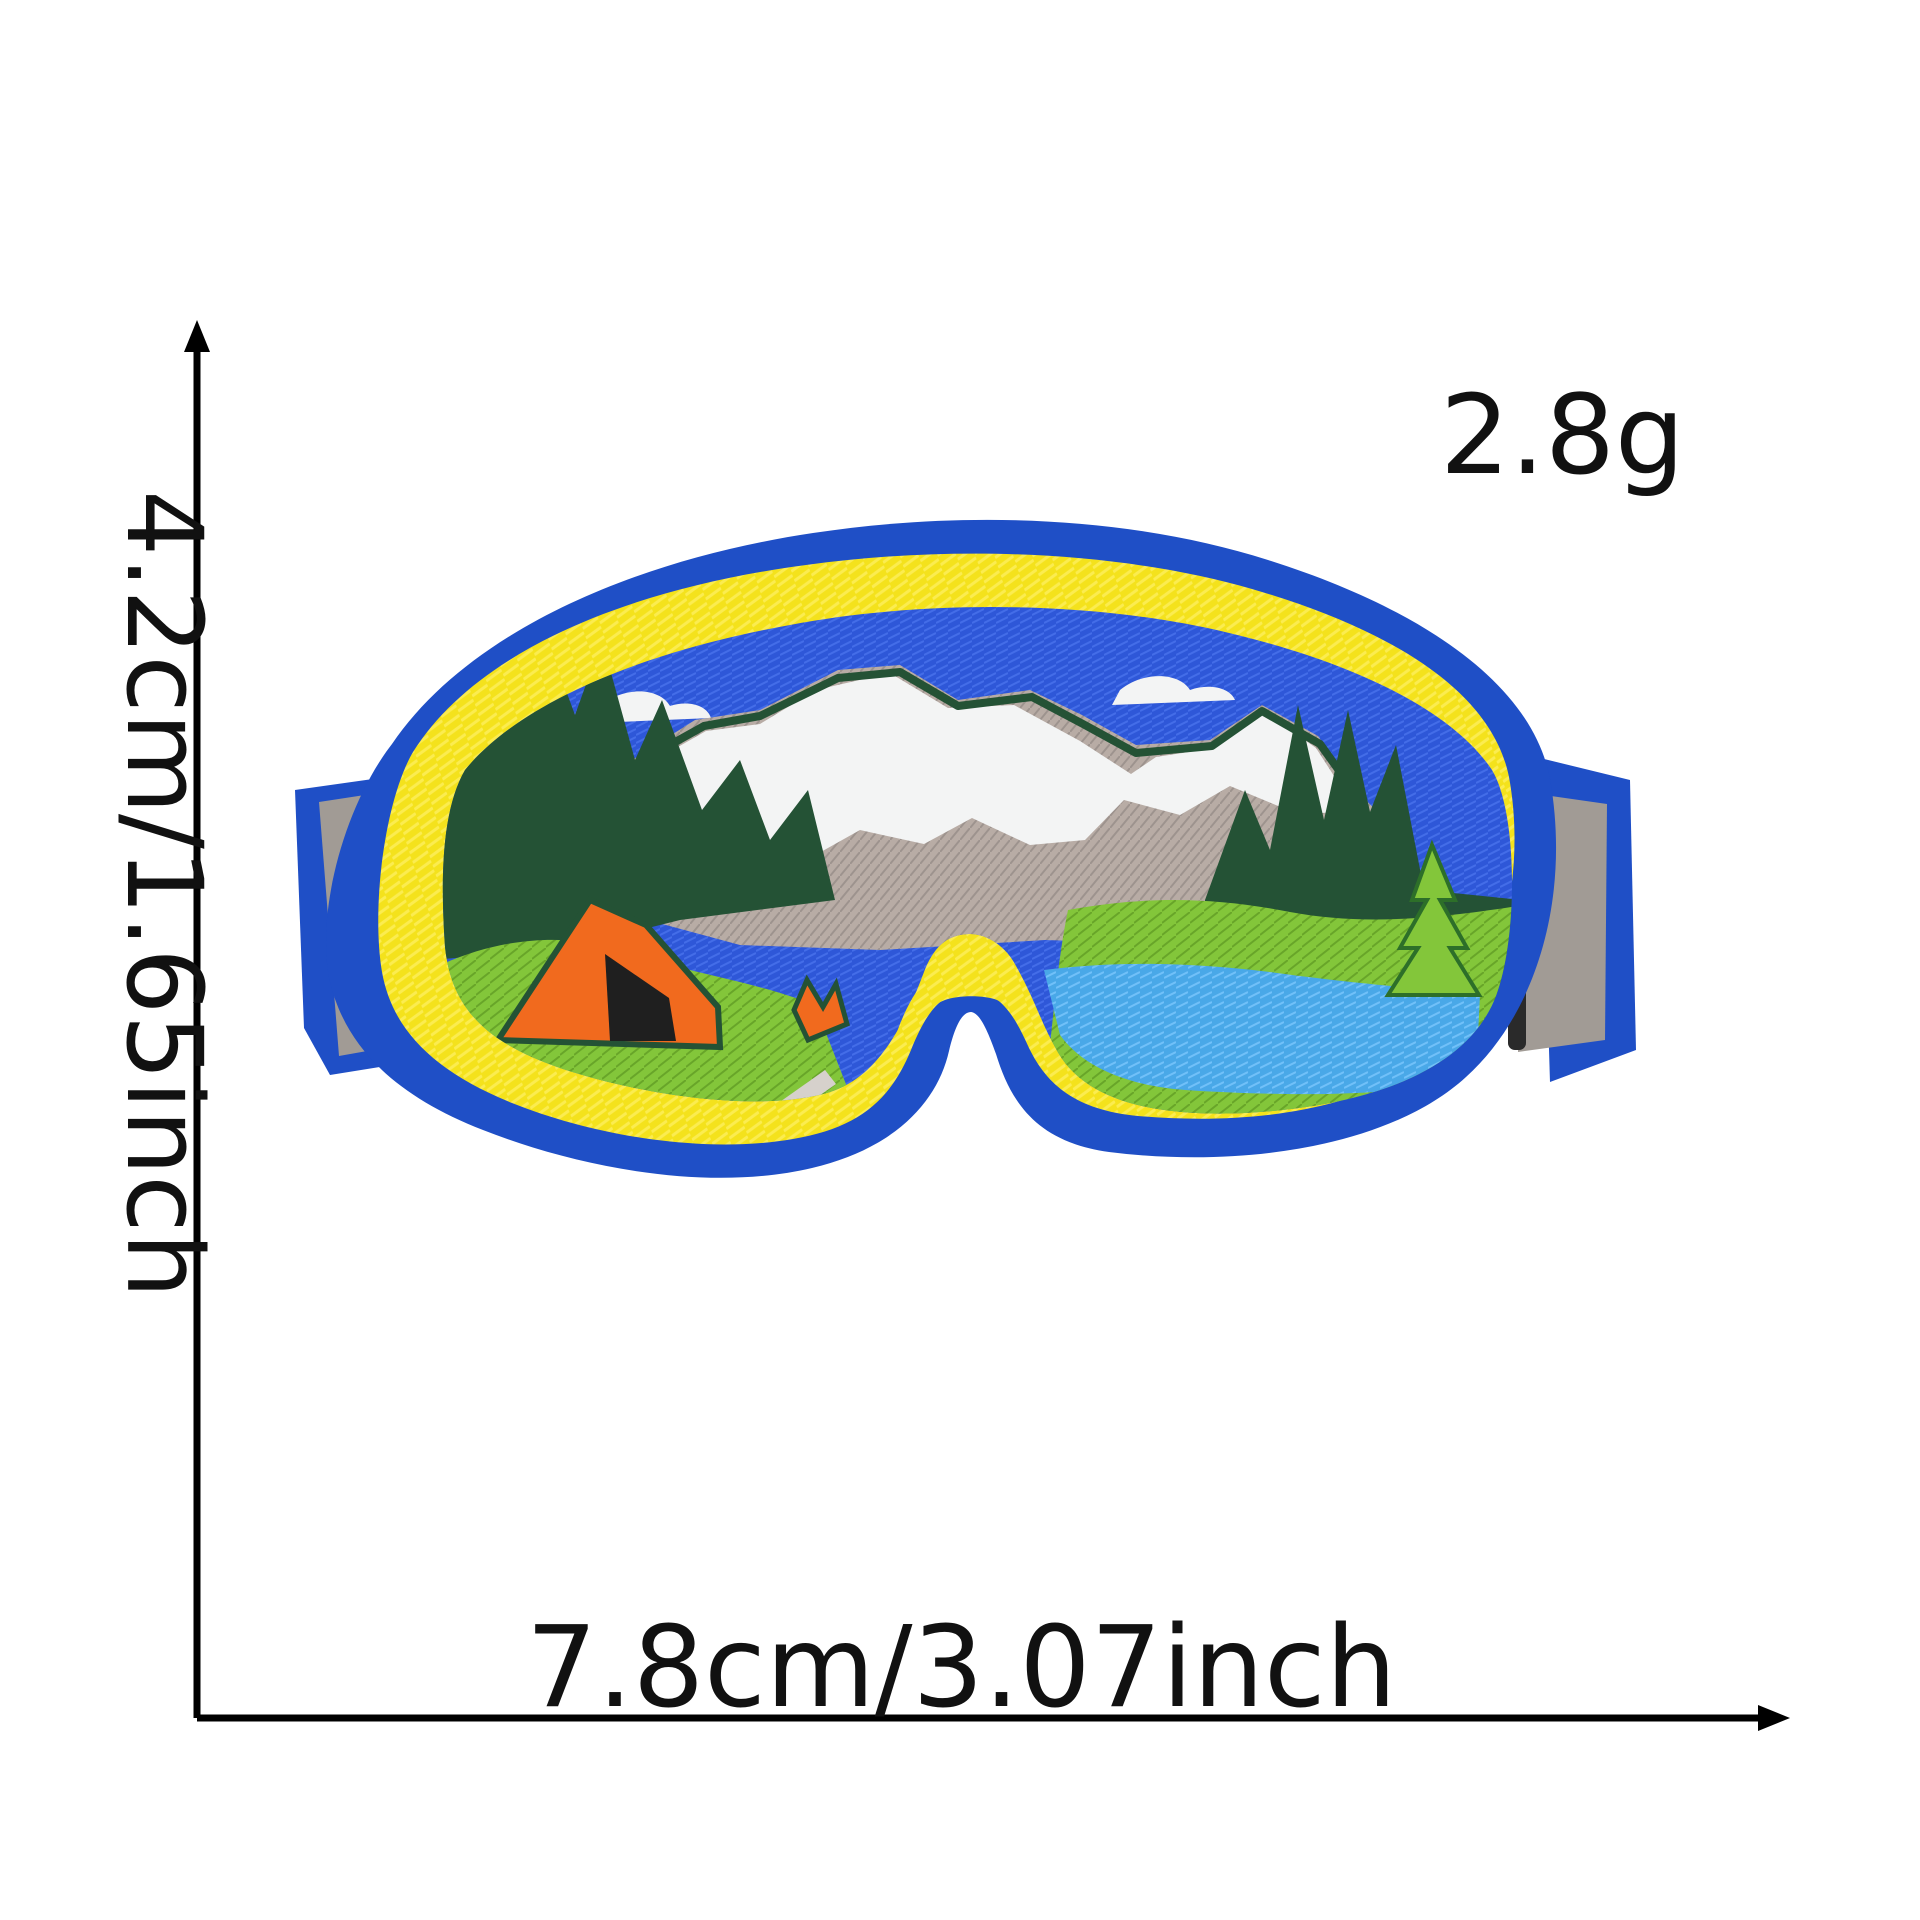  I want to click on up-arrow-icon, so click(197, 336).